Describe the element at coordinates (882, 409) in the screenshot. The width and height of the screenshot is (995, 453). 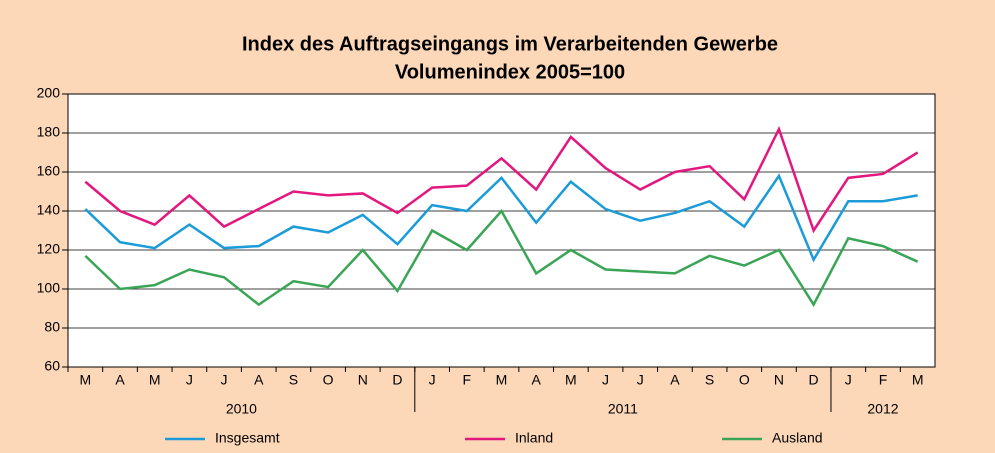
I see `year-label: 2012` at that location.